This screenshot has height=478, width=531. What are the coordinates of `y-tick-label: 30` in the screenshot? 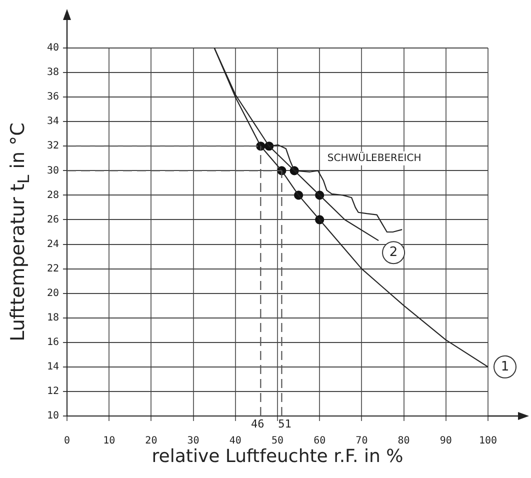 It's located at (52, 170).